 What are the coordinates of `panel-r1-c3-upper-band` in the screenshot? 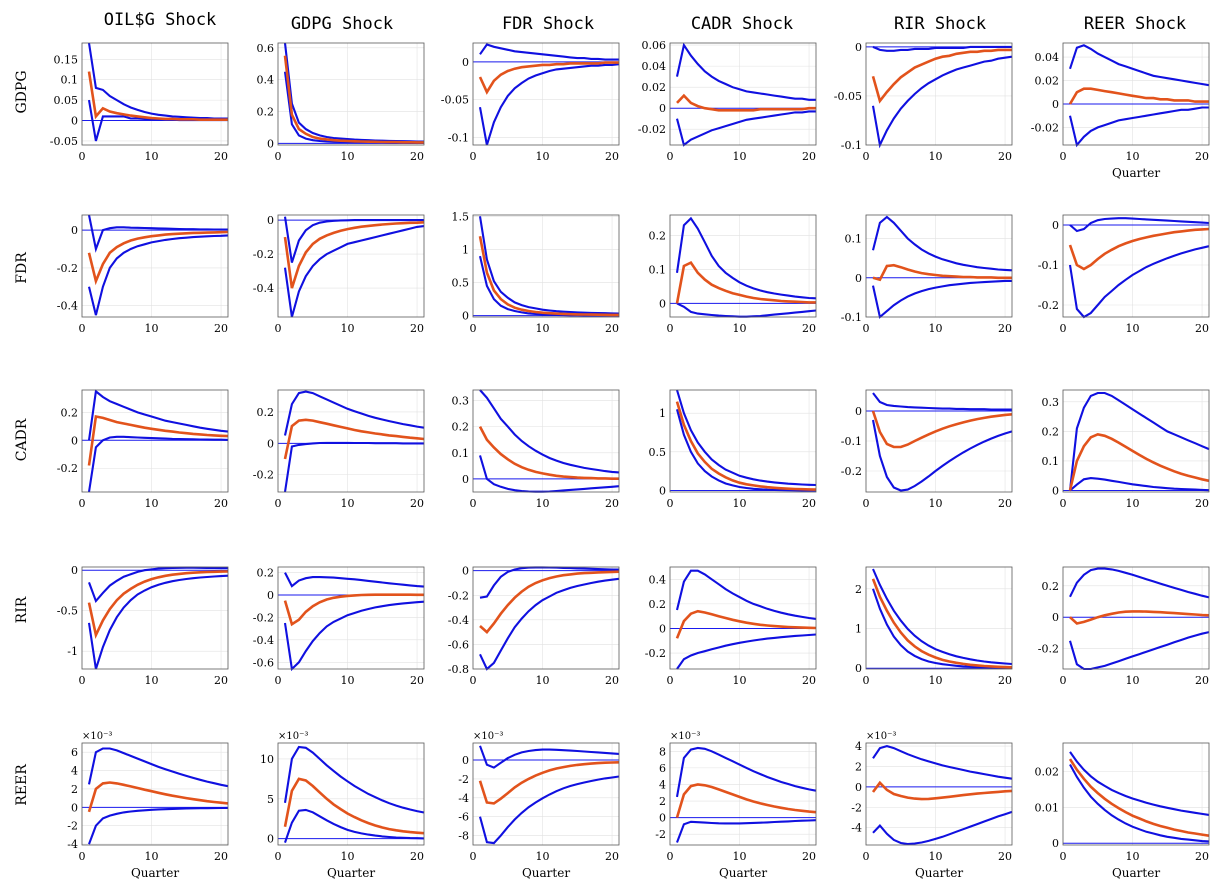 It's located at (746, 258).